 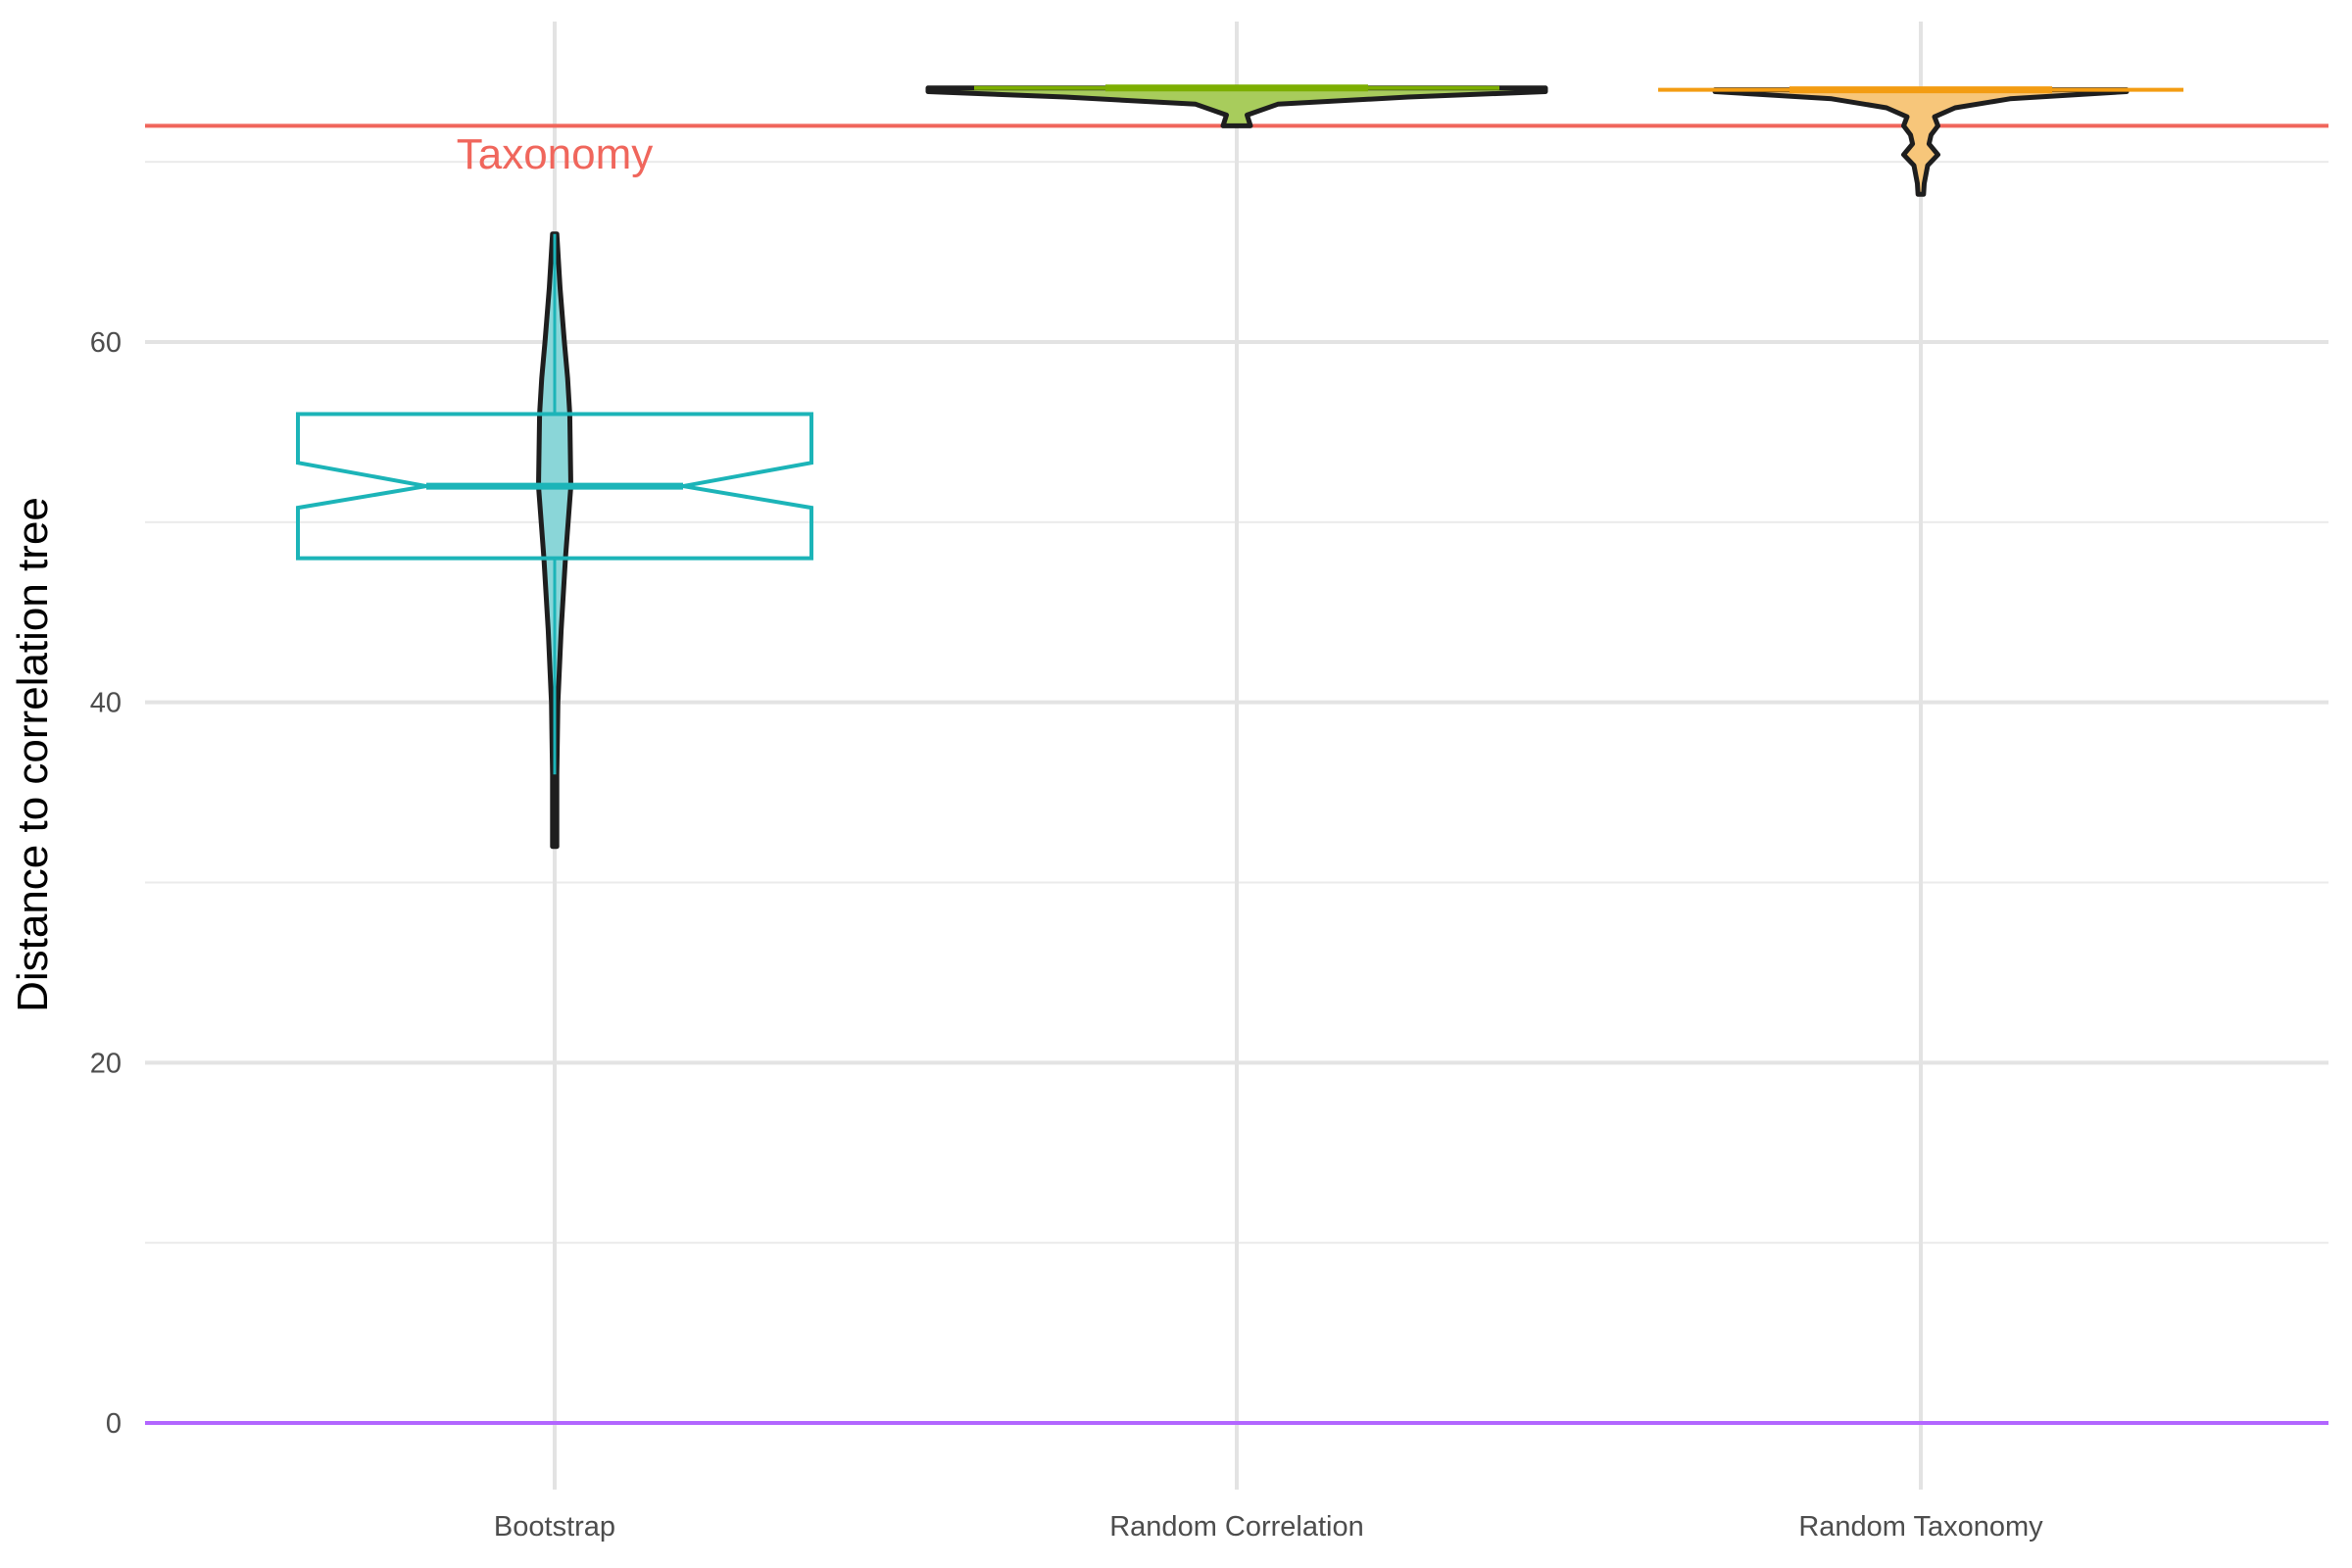 I want to click on y-axis-title: Distance to correlation tree, so click(x=33, y=754).